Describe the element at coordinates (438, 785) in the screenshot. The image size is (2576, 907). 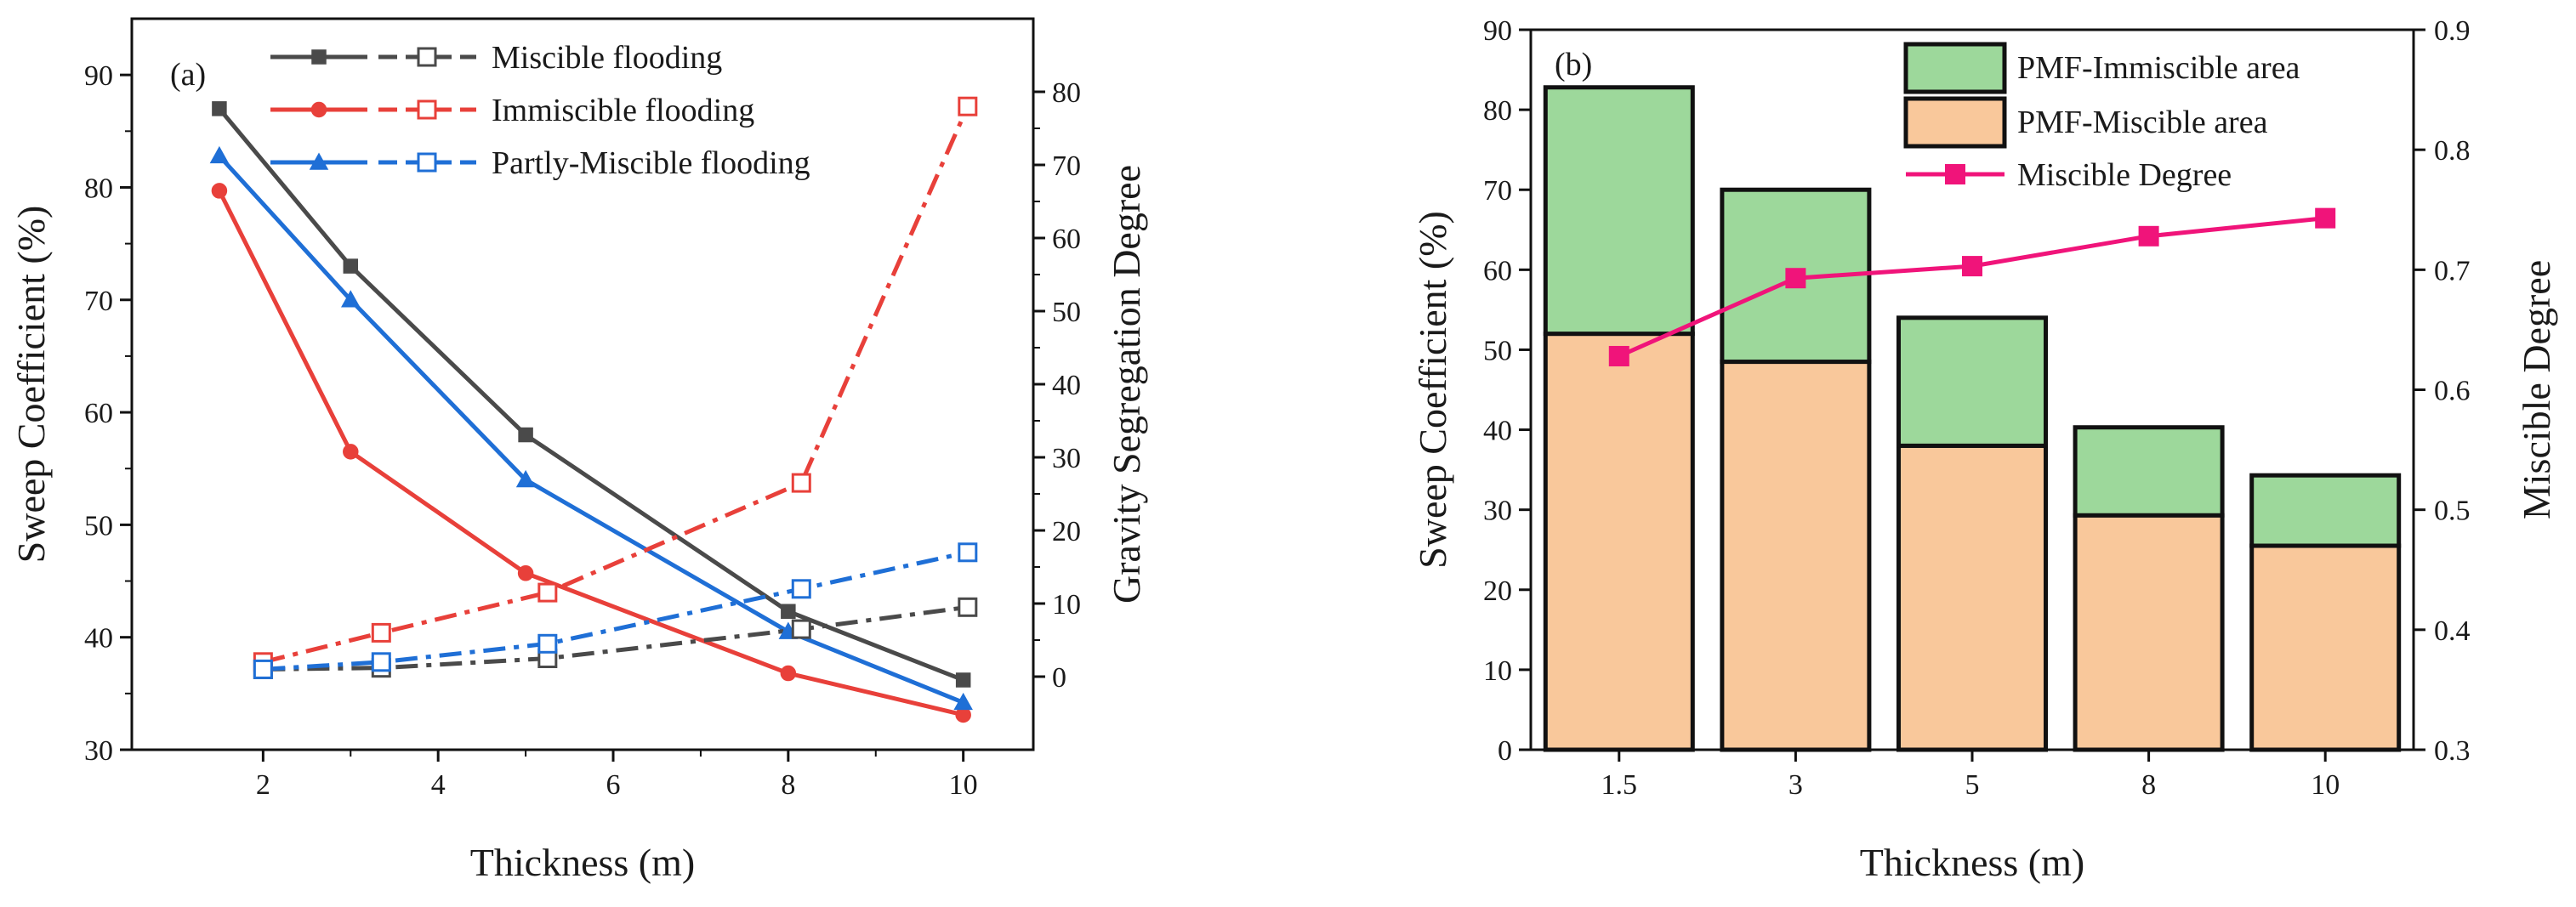
I see `x-tick-label: 4` at that location.